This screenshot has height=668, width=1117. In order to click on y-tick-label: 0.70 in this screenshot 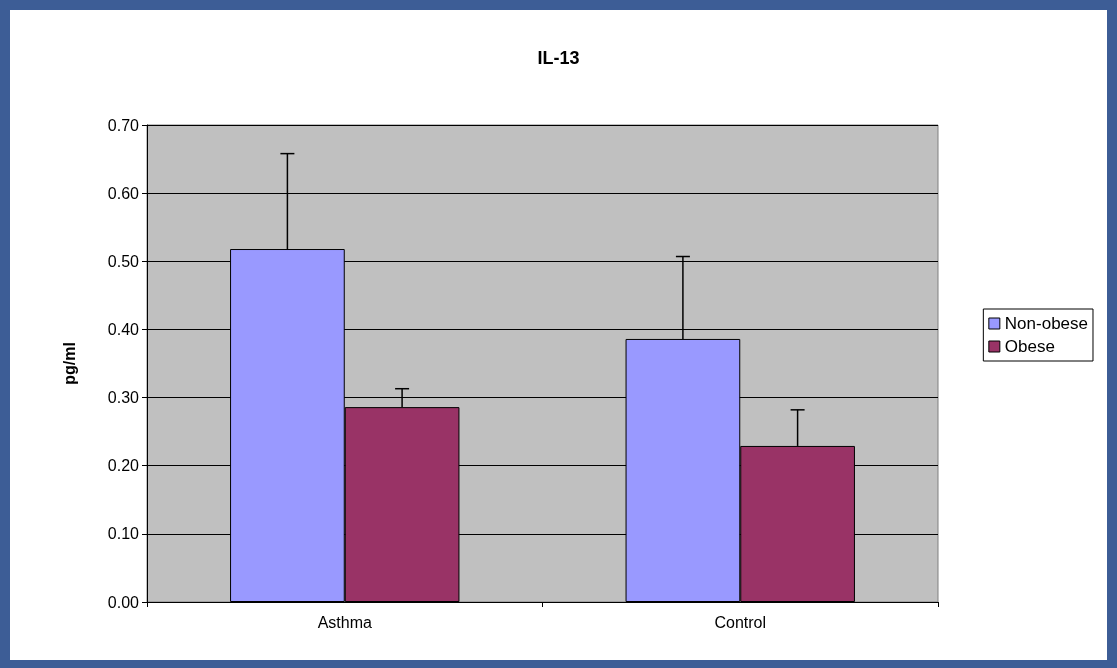, I will do `click(123, 125)`.